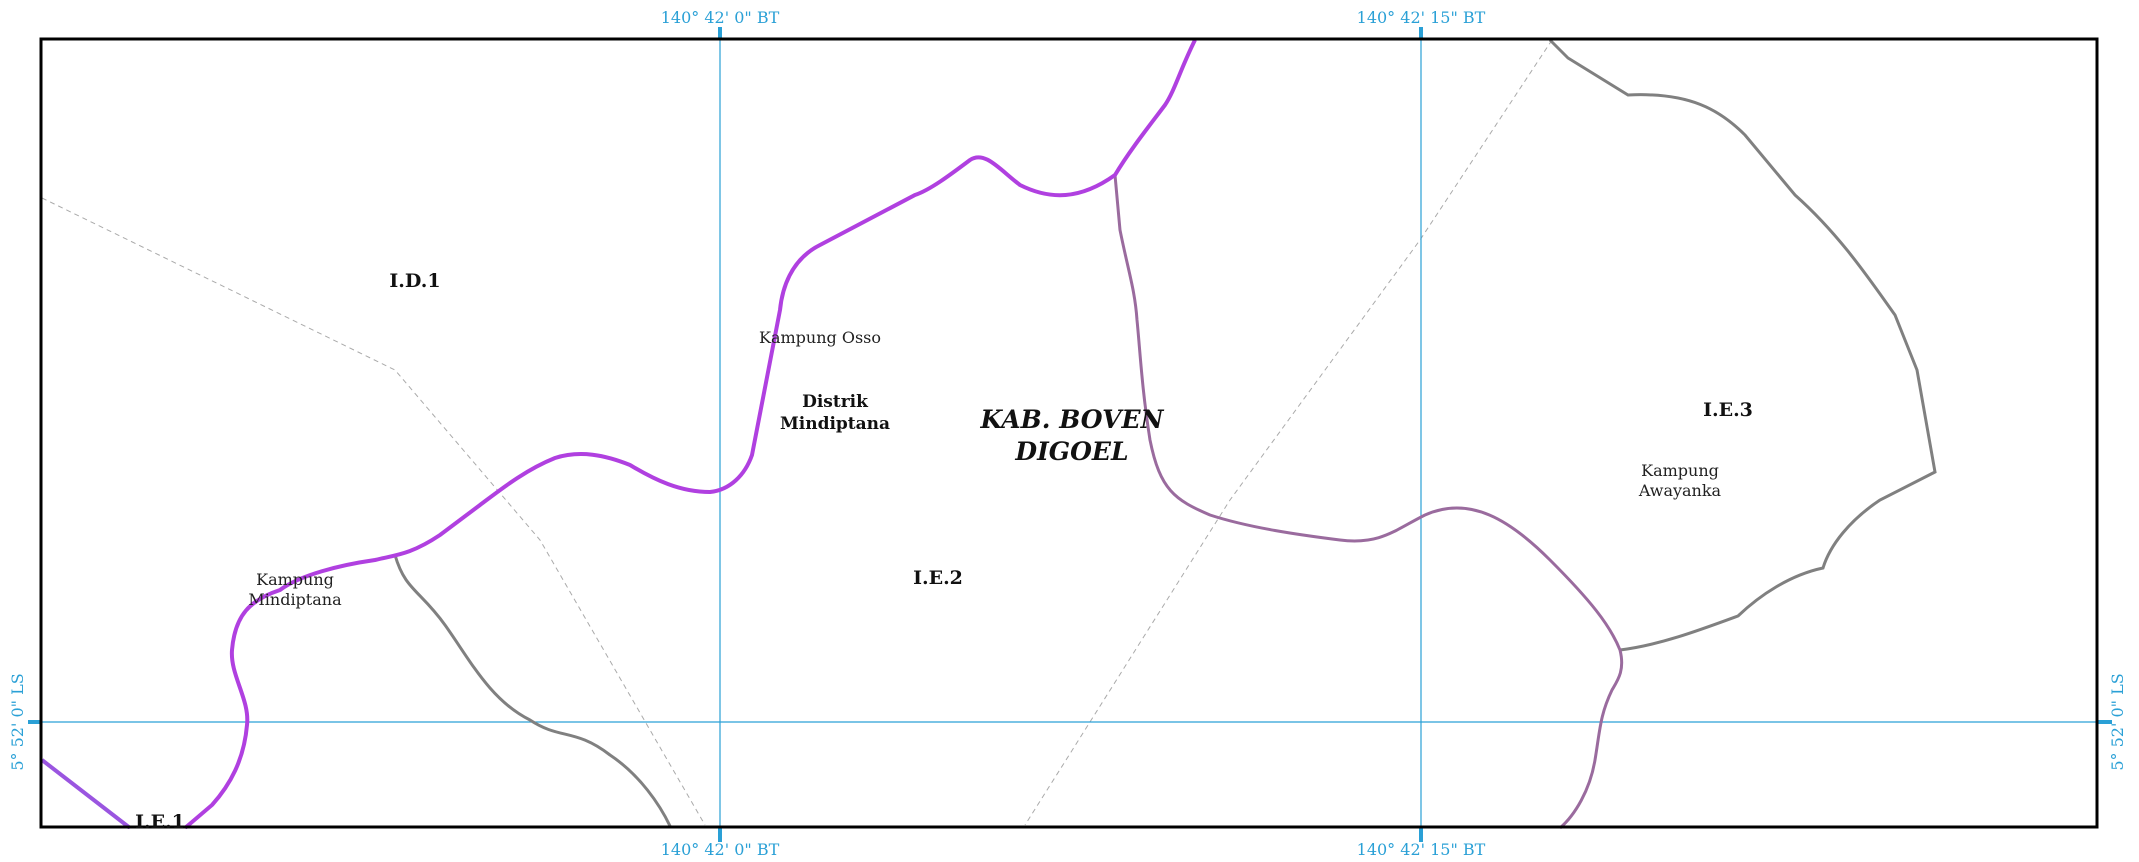 Image resolution: width=2139 pixels, height=862 pixels. I want to click on village-label-mindiptana-line1: Kampung, so click(295, 579).